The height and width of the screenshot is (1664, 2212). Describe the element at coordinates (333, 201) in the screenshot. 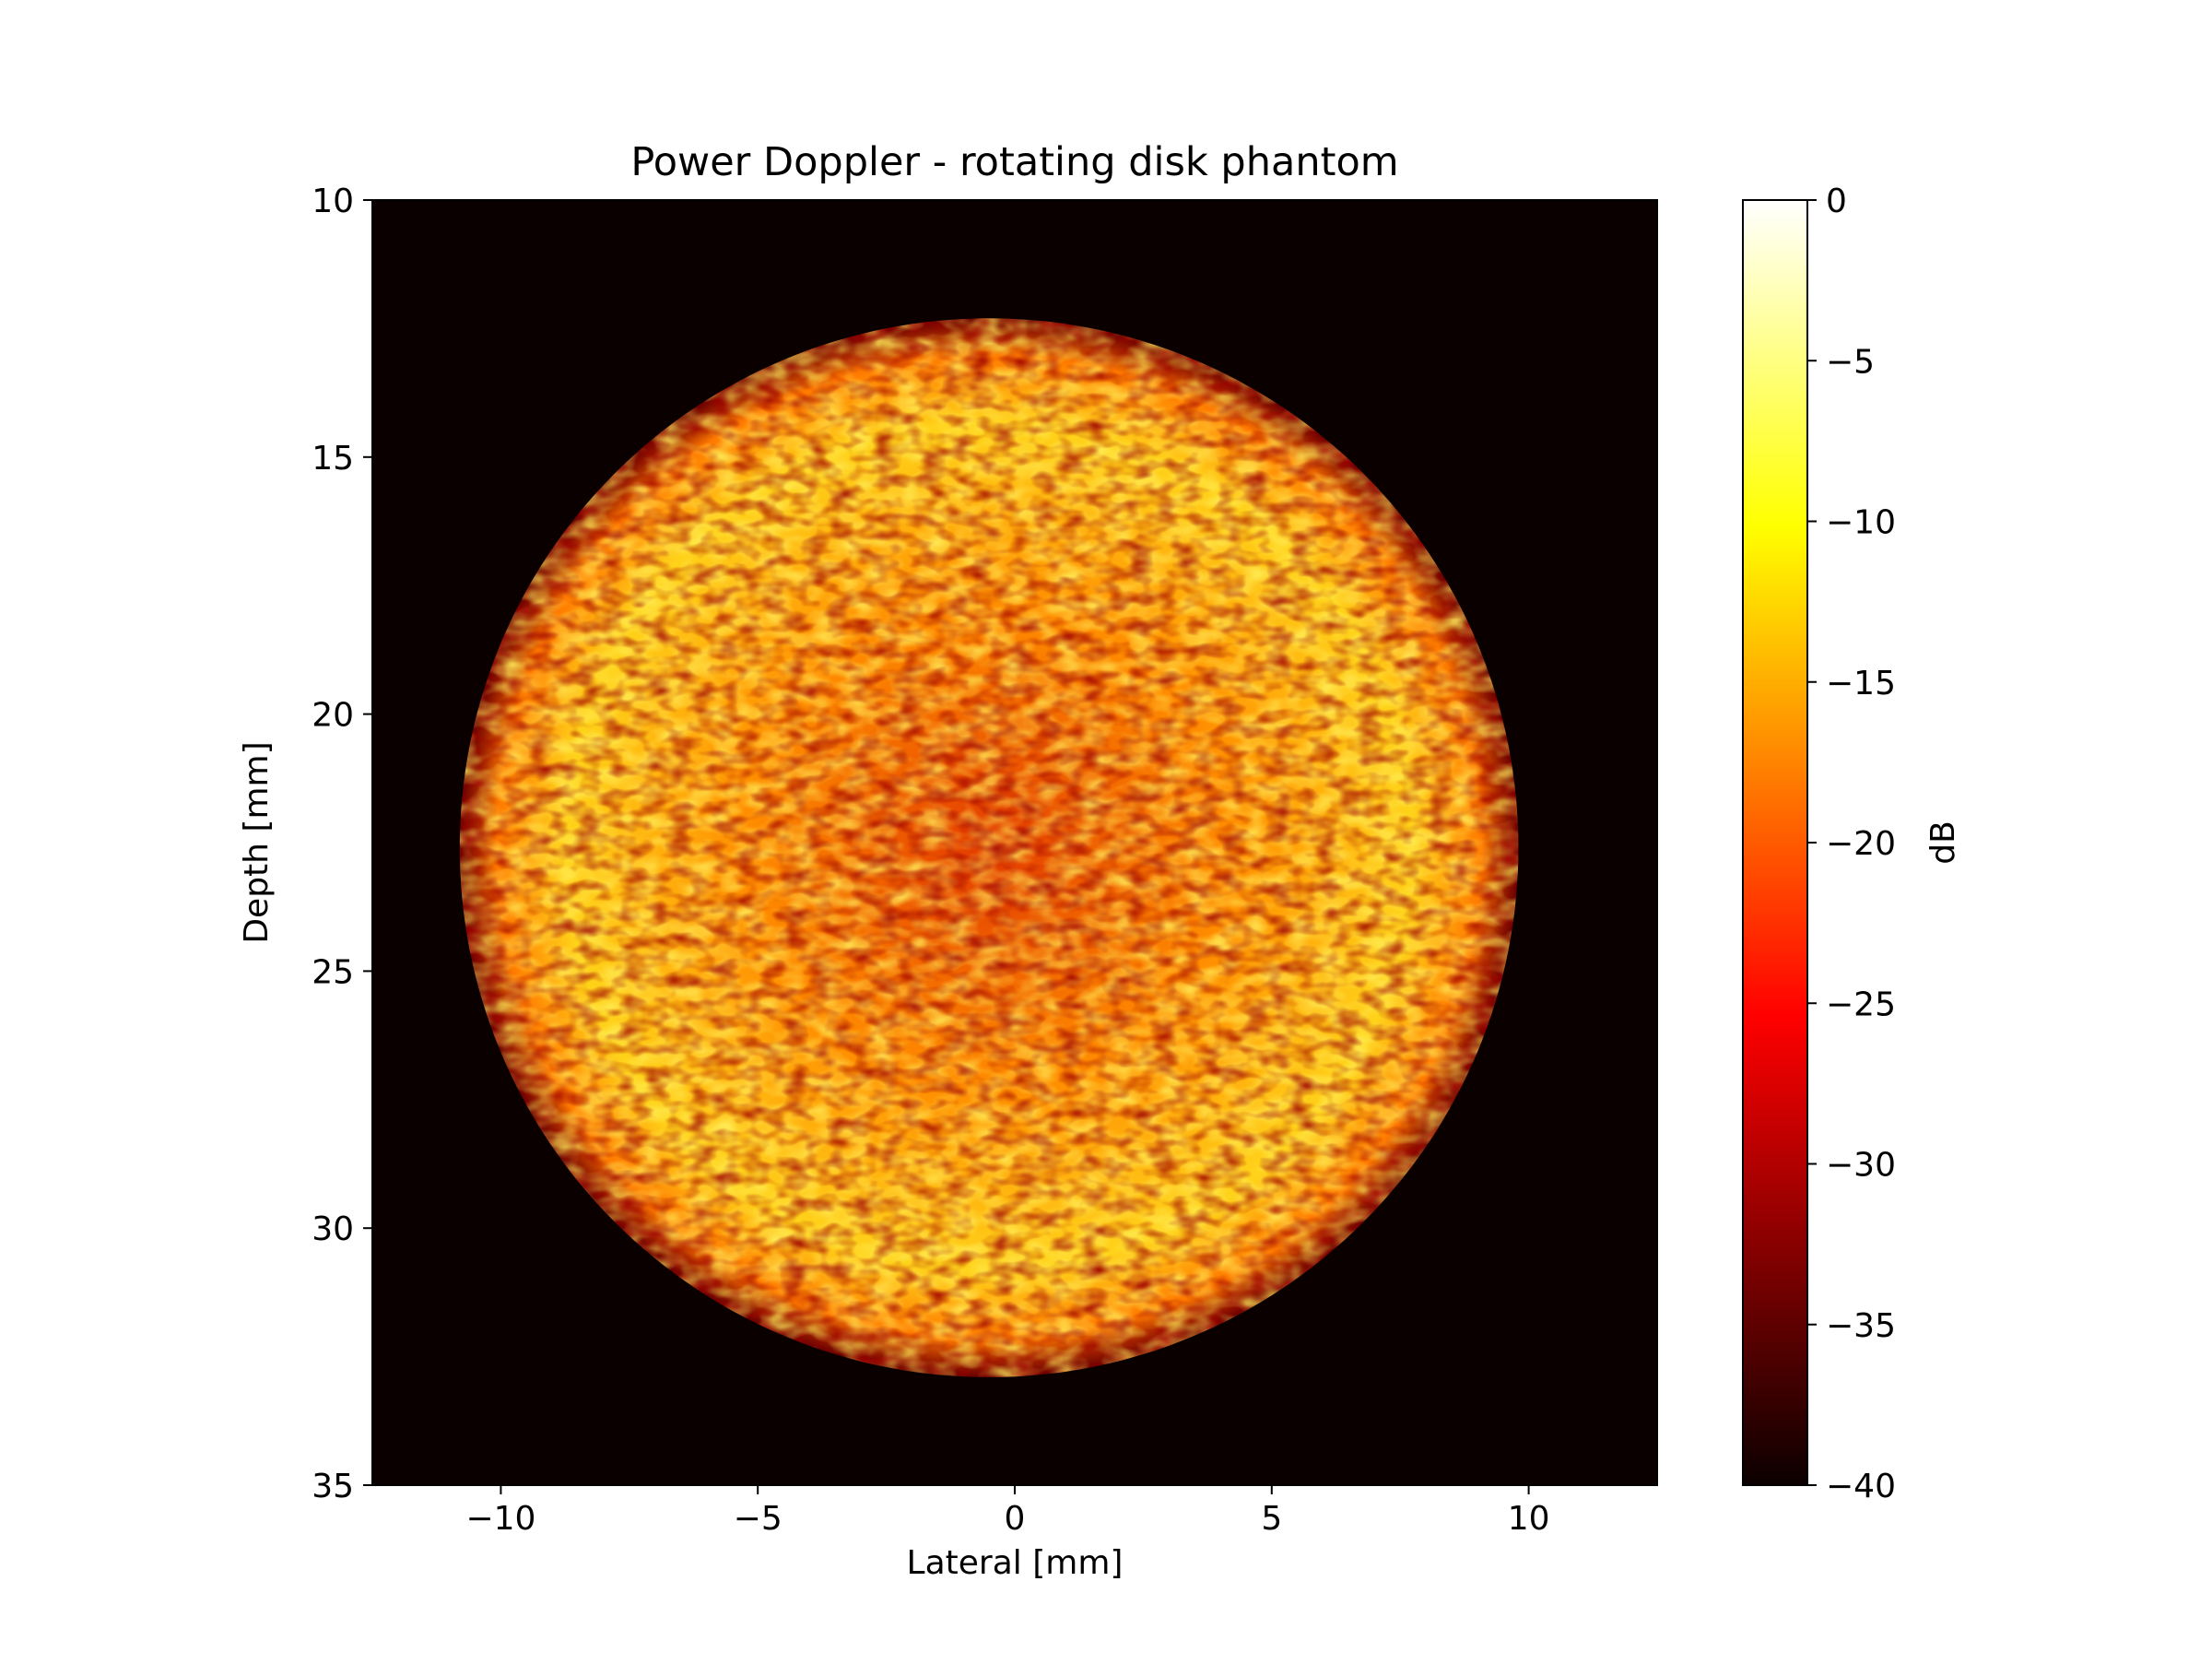

I see `y-tick-label: 10` at that location.